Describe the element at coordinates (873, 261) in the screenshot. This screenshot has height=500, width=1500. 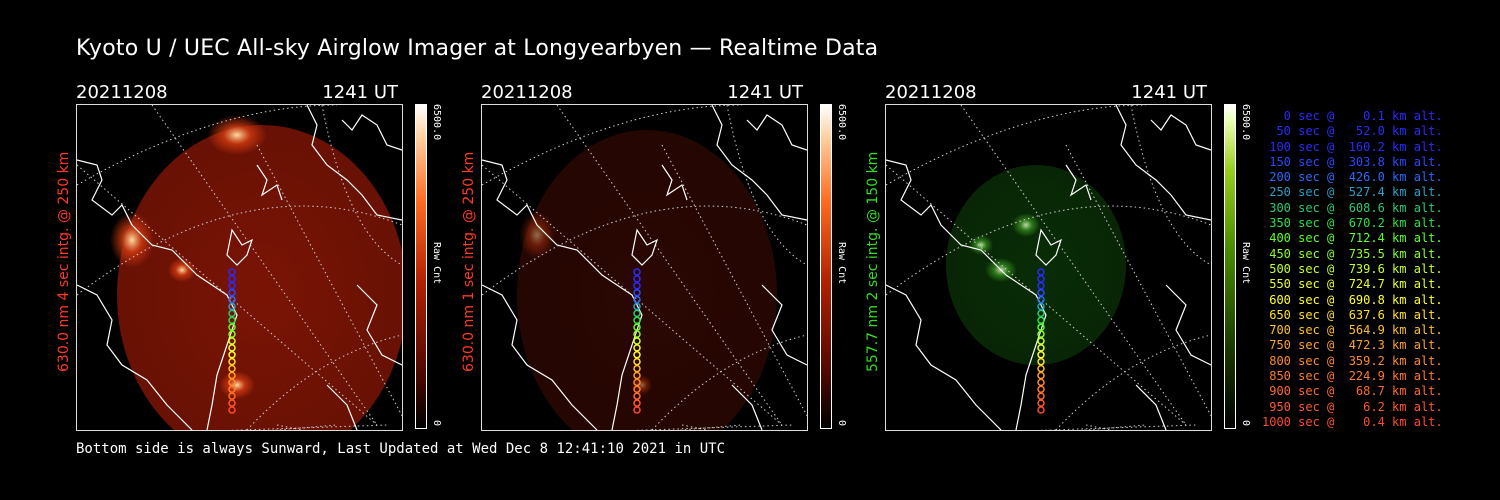
I see `panel-ylabel: 557.7 nm 2 sec intg. @ 150 km` at that location.